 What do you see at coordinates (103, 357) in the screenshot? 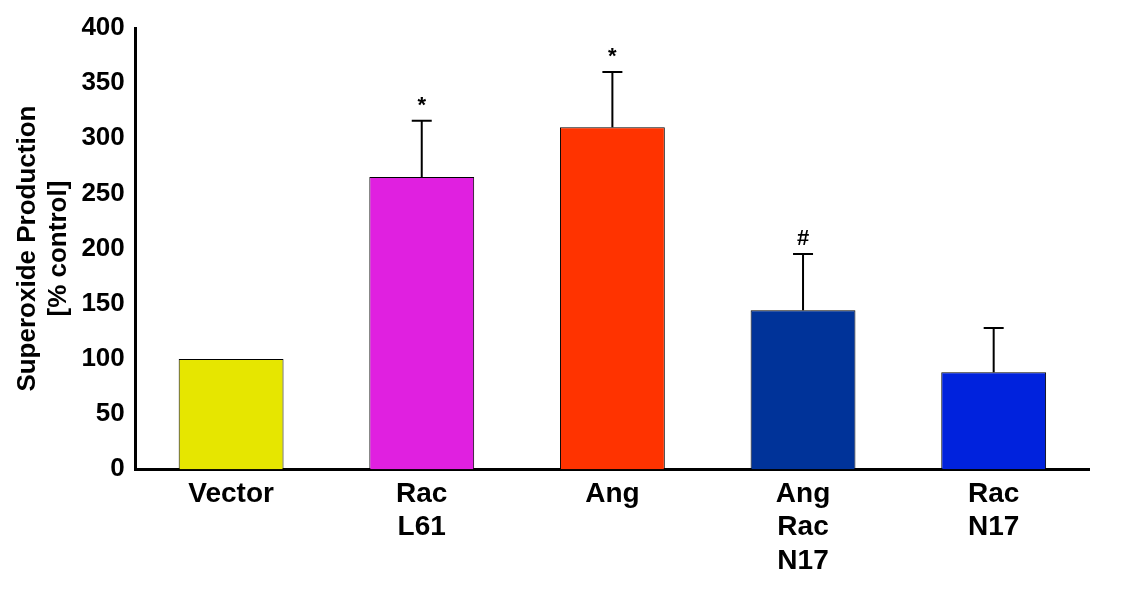
I see `y-tick-label: 100` at bounding box center [103, 357].